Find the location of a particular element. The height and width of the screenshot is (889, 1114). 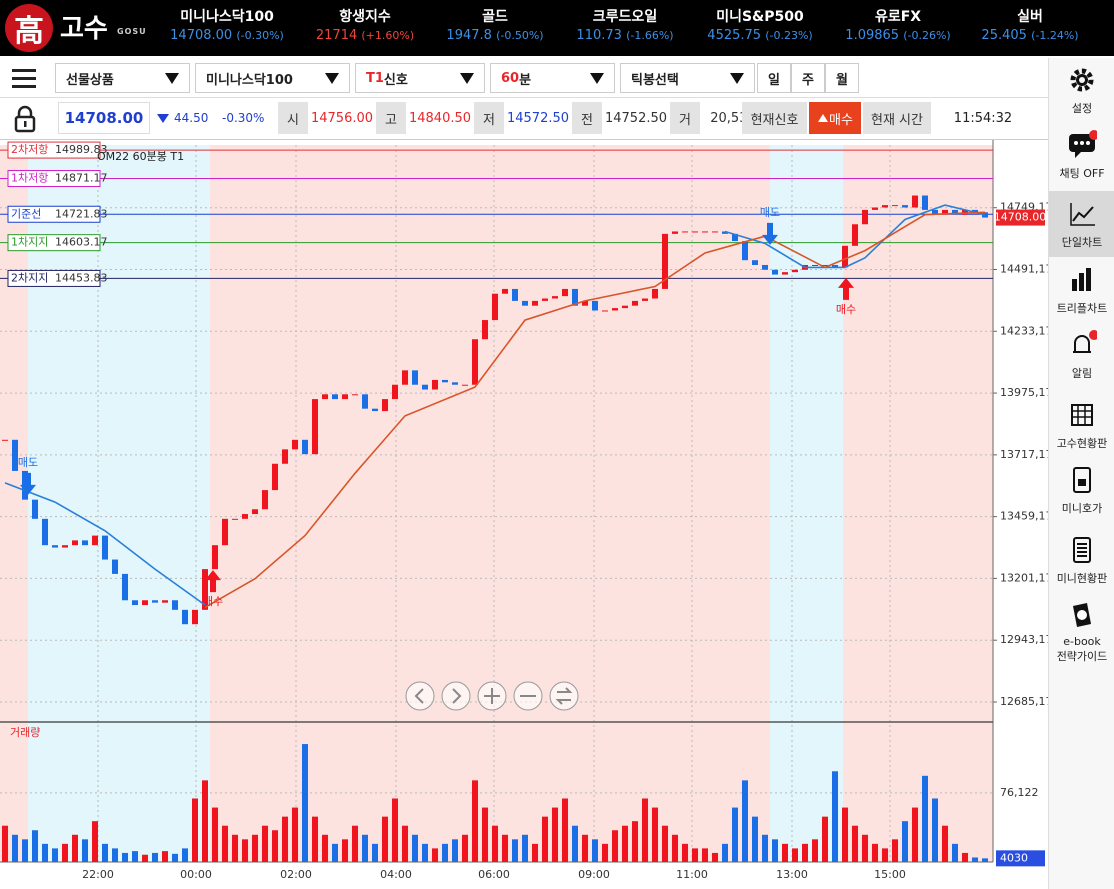

menu-icon is located at coordinates (25, 78).